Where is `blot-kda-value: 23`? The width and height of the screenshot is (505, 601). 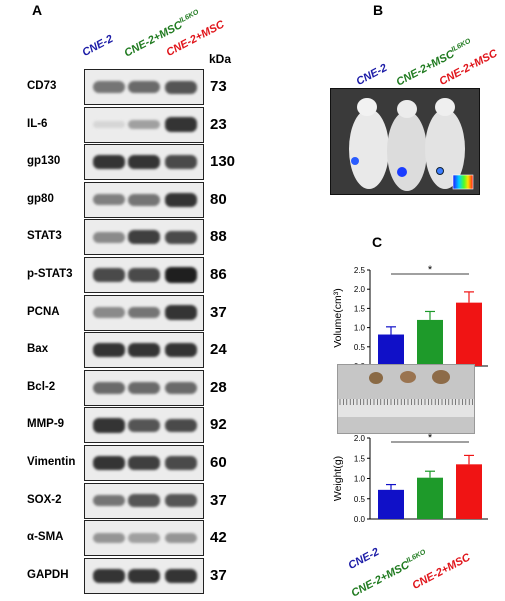 blot-kda-value: 23 is located at coordinates (218, 124).